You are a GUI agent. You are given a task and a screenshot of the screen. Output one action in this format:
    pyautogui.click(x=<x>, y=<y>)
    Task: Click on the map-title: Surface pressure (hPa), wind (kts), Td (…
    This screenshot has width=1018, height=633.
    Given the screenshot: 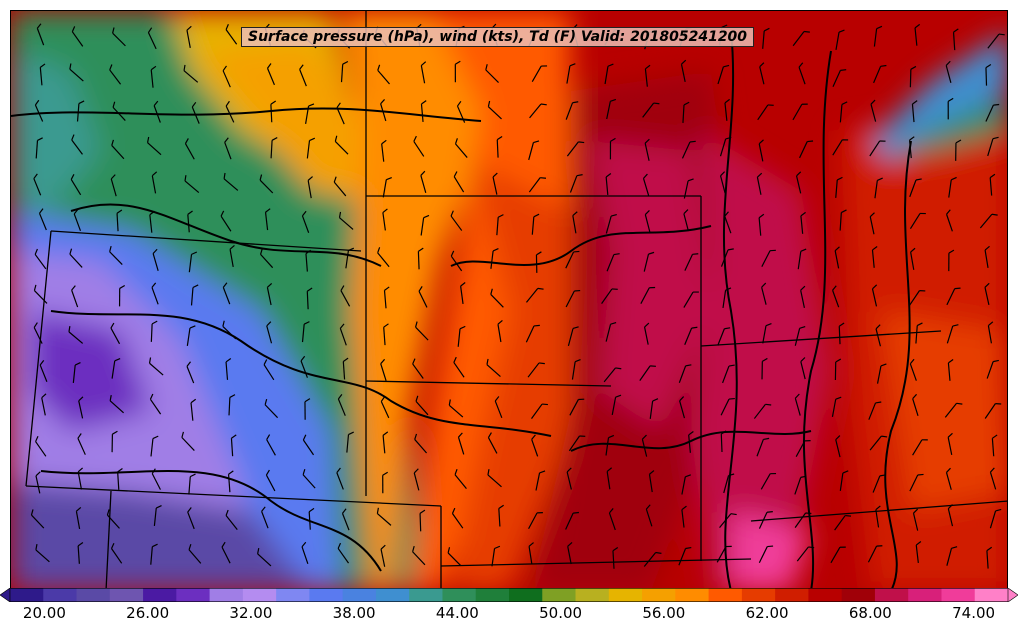 What is the action you would take?
    pyautogui.click(x=498, y=37)
    